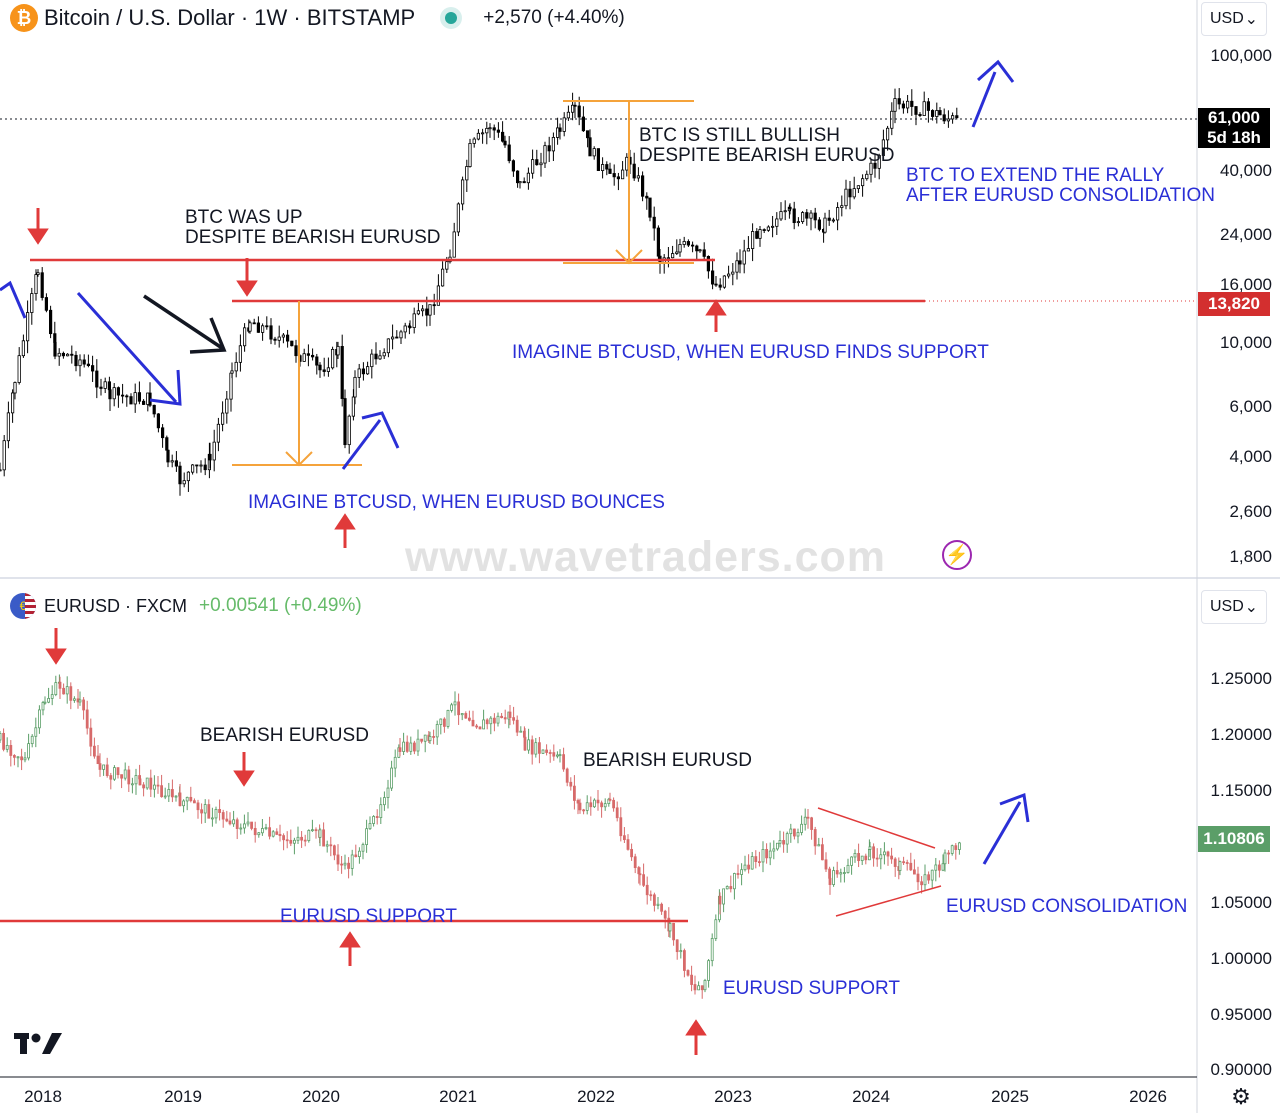 The image size is (1280, 1113). What do you see at coordinates (1241, 1096) in the screenshot?
I see `gear-icon: ⚙` at bounding box center [1241, 1096].